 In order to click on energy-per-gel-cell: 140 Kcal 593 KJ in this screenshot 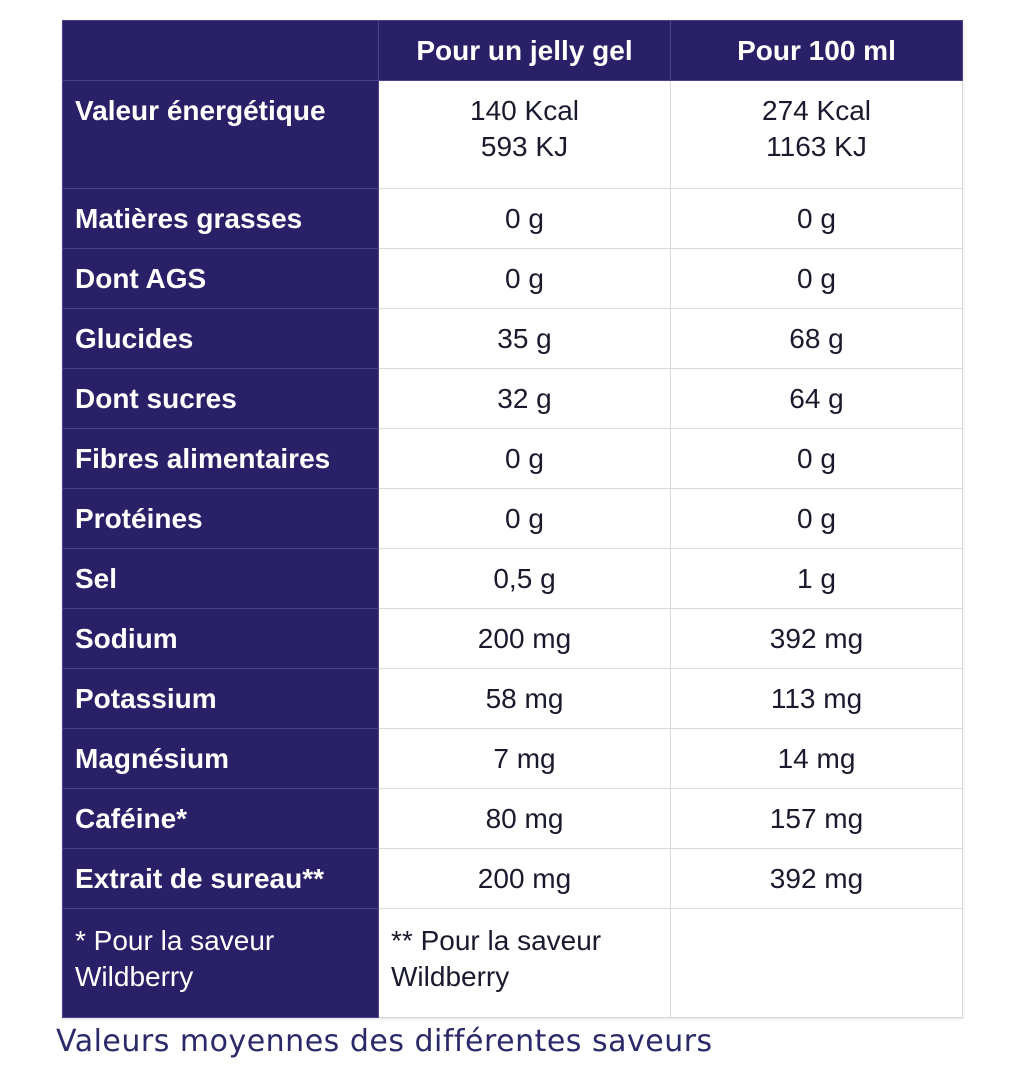, I will do `click(524, 134)`.